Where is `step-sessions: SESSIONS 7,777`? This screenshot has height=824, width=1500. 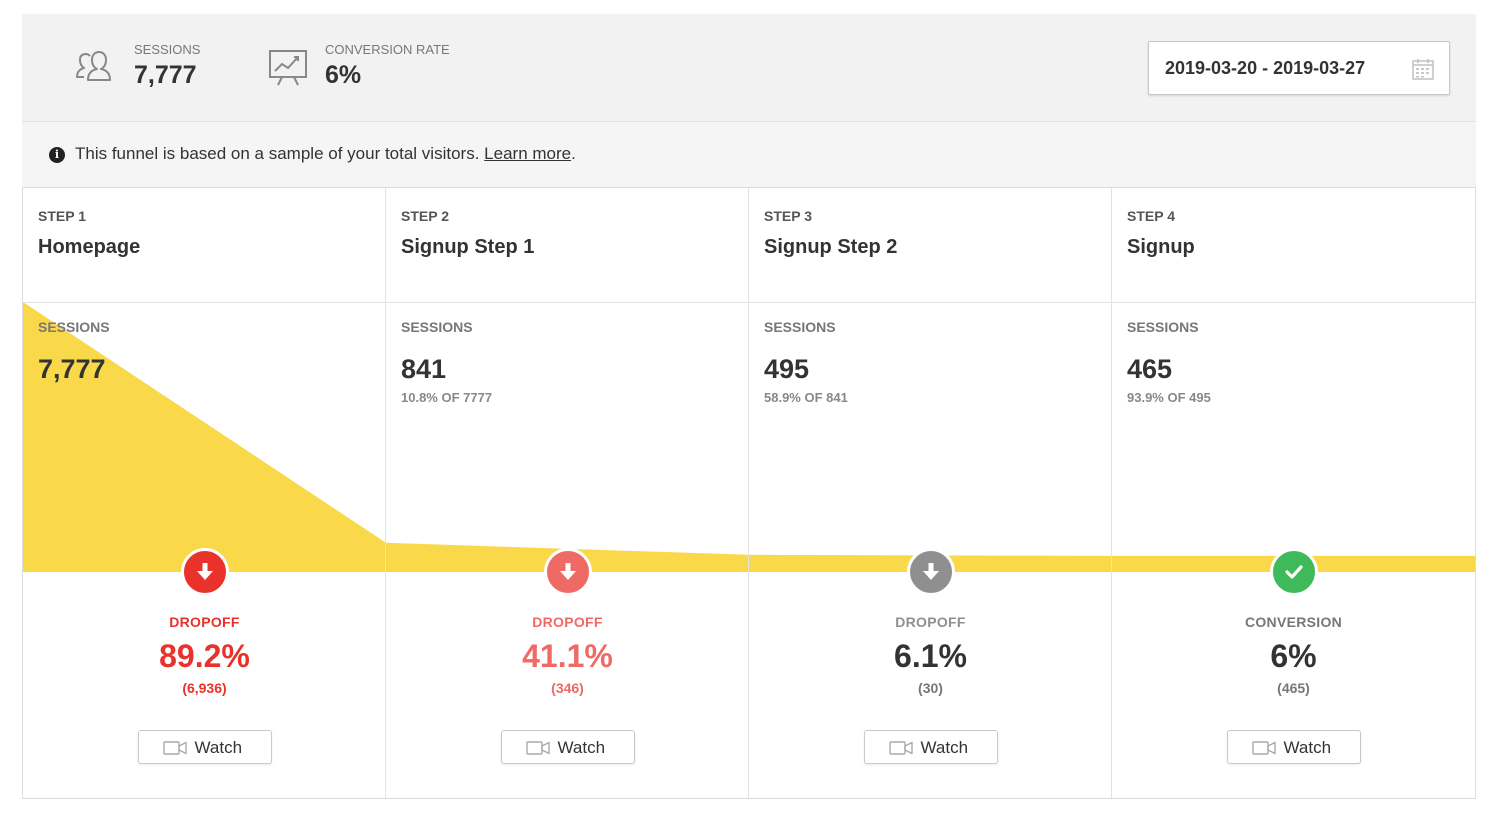
step-sessions: SESSIONS 7,777 is located at coordinates (204, 437).